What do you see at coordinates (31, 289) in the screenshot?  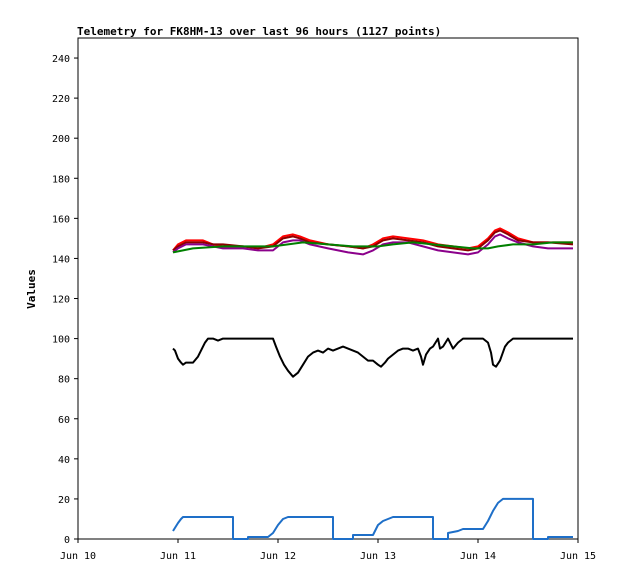 I see `y-axis-label: Values` at bounding box center [31, 289].